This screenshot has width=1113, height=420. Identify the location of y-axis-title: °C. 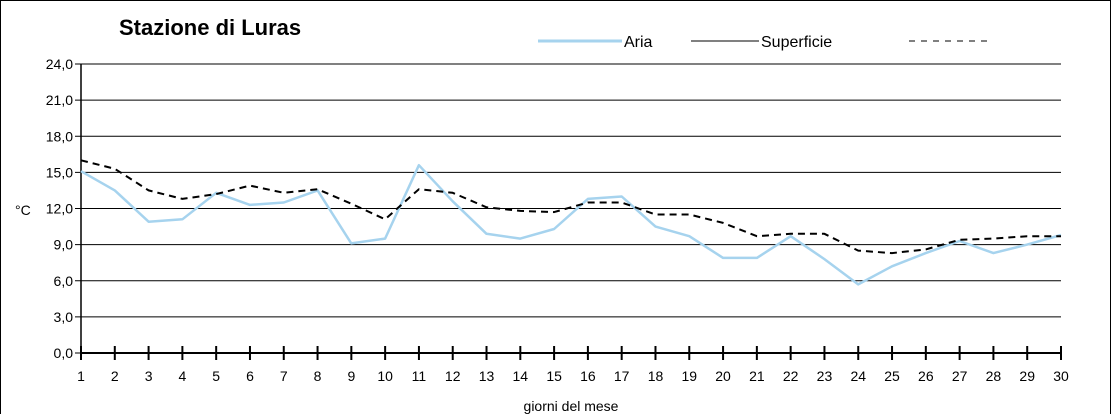
(23, 210).